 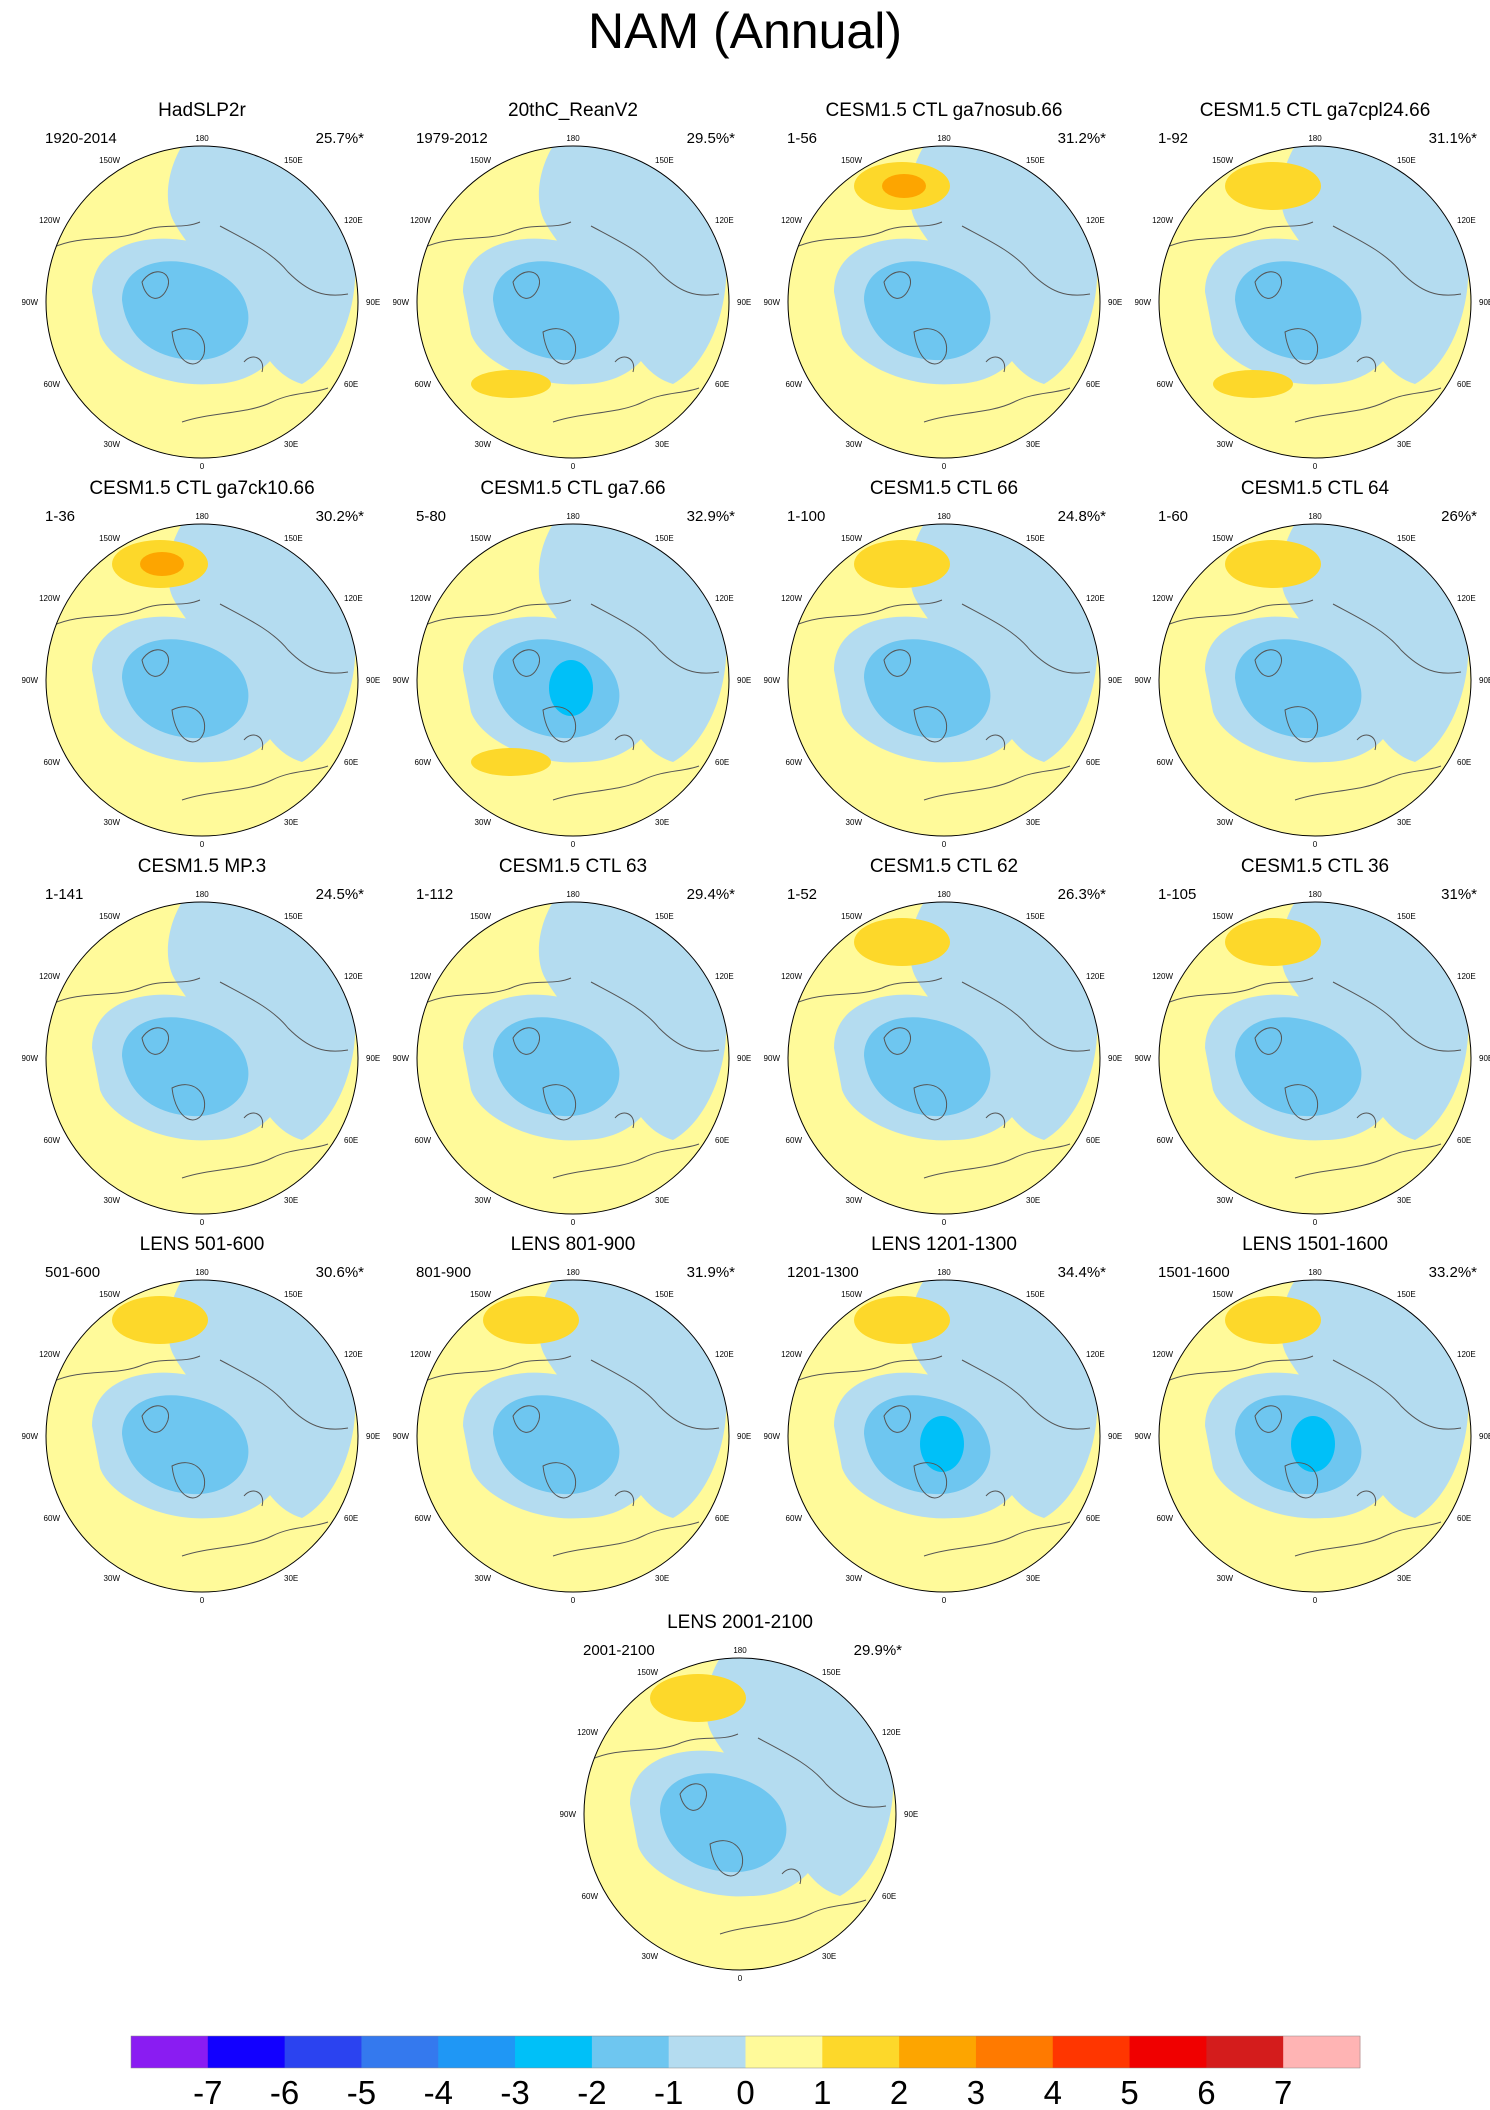 I want to click on colorbar-swatch, so click(x=554, y=2052).